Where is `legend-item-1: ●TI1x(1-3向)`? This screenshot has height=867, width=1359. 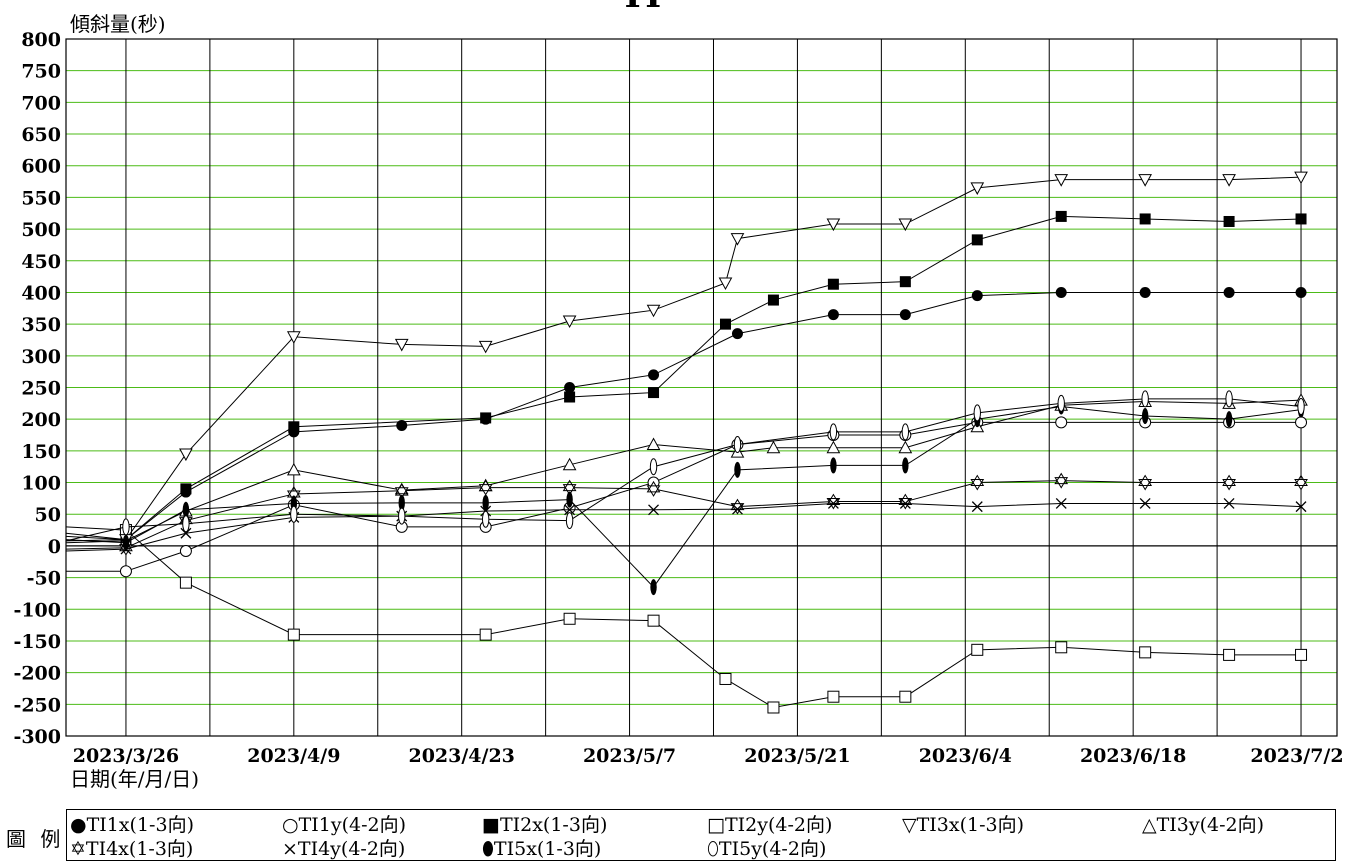 legend-item-1: ●TI1x(1-3向) is located at coordinates (132, 825).